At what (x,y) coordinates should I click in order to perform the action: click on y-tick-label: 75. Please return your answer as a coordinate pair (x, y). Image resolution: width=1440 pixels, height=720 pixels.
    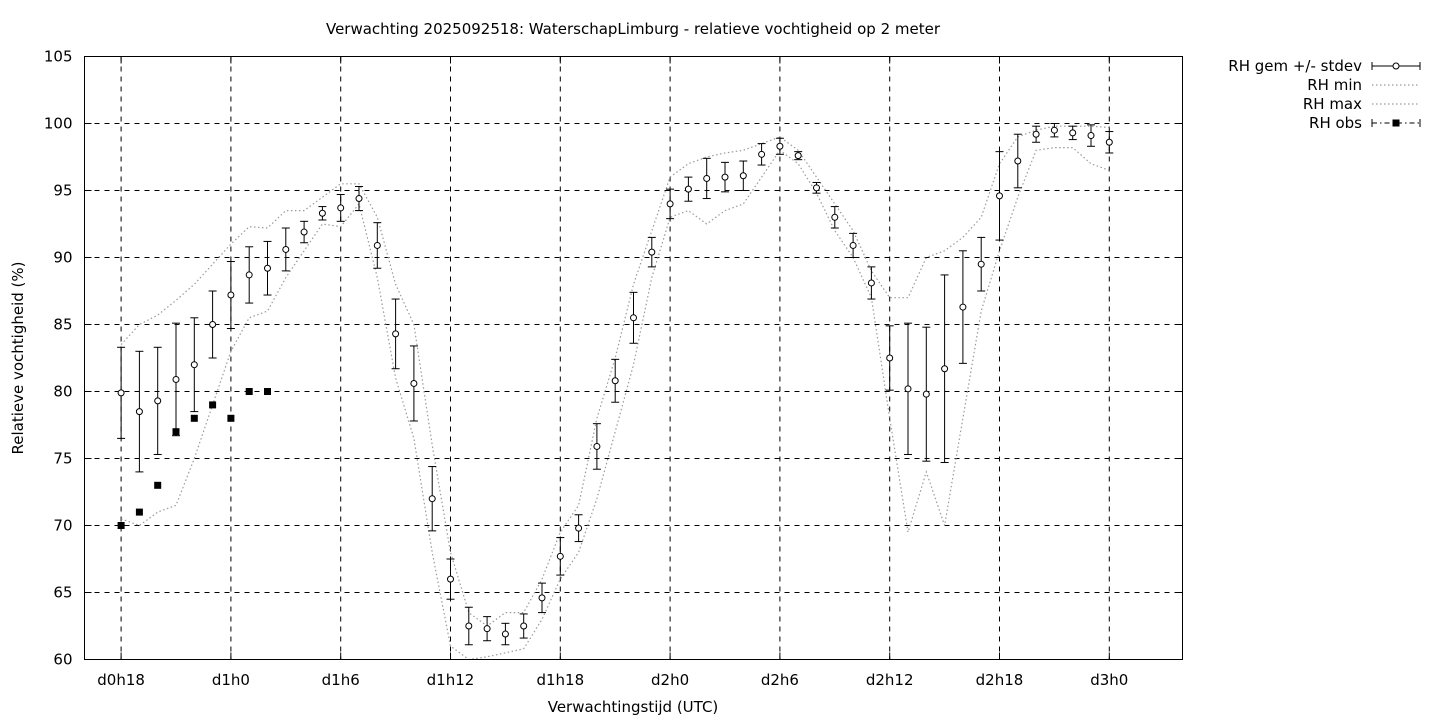
    Looking at the image, I should click on (62, 459).